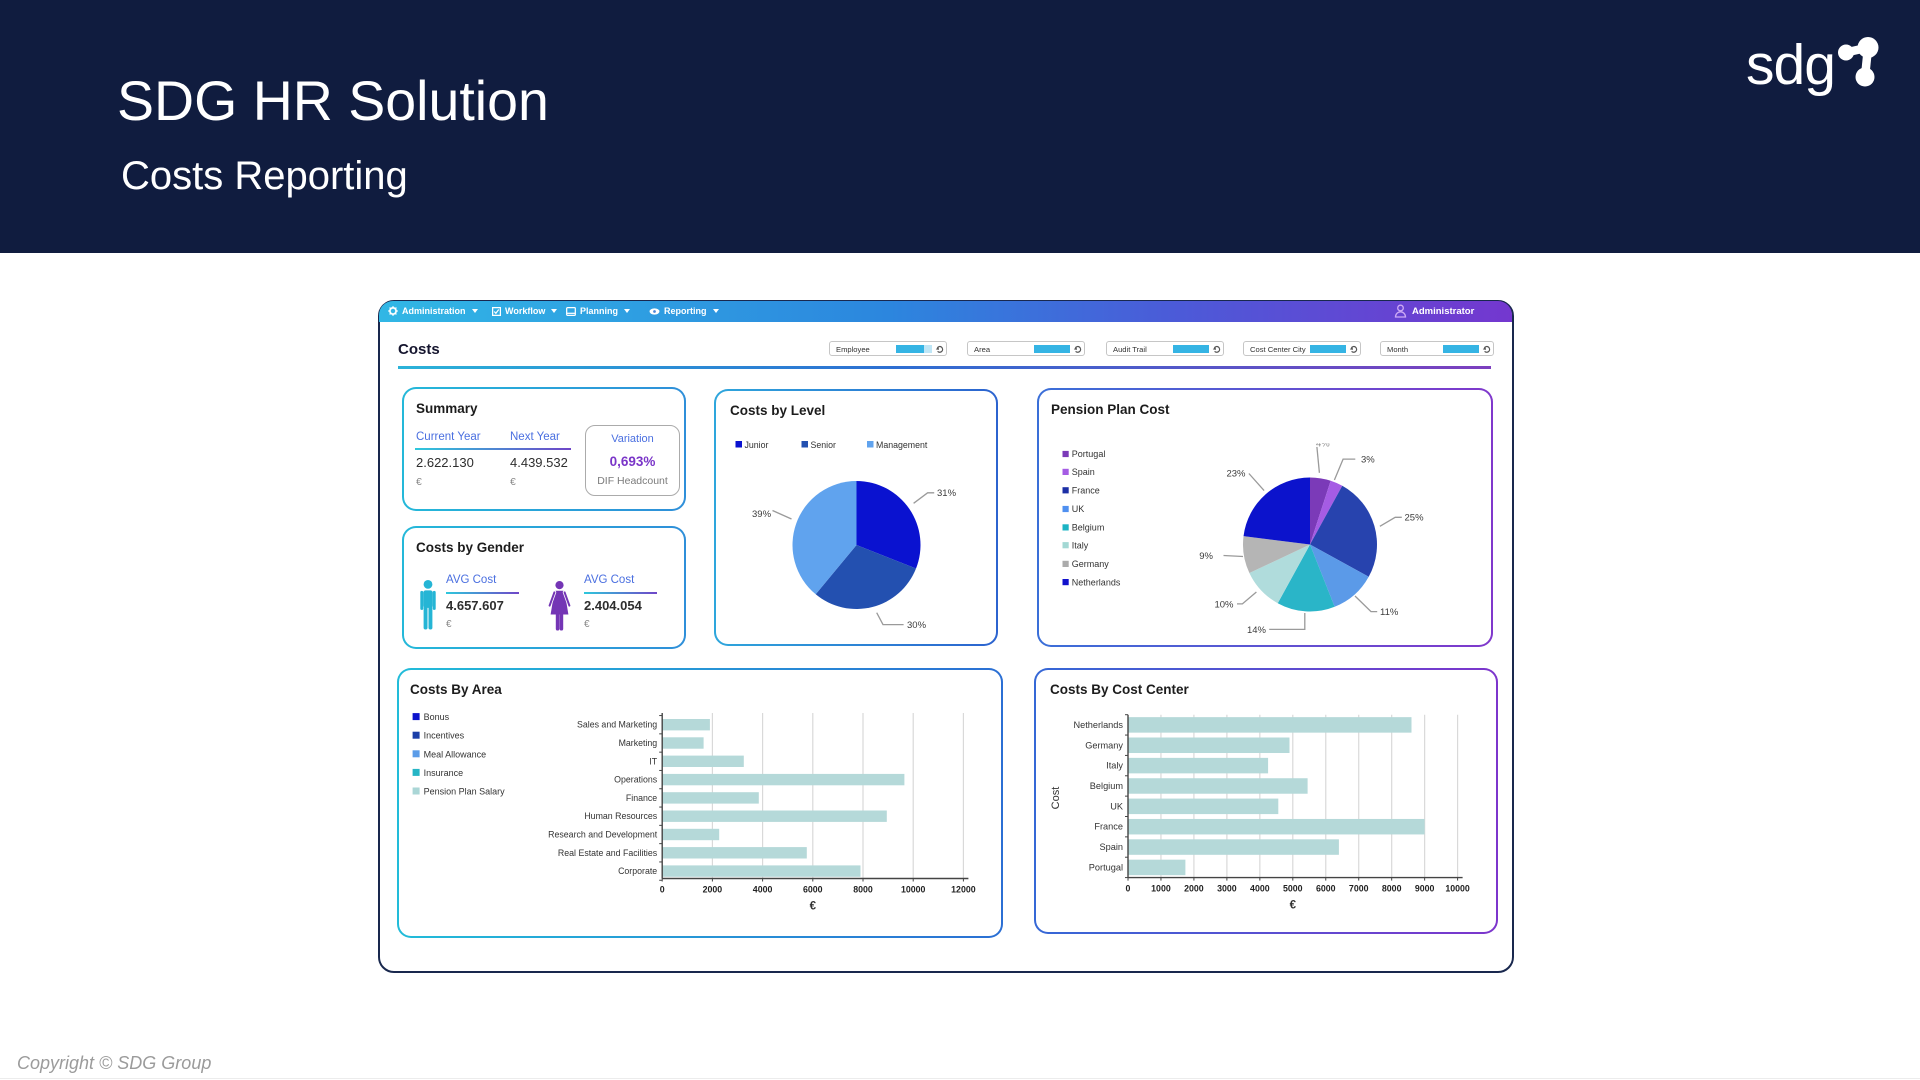 The image size is (1920, 1080). Describe the element at coordinates (1161, 889) in the screenshot. I see `svg-text: 1000` at that location.